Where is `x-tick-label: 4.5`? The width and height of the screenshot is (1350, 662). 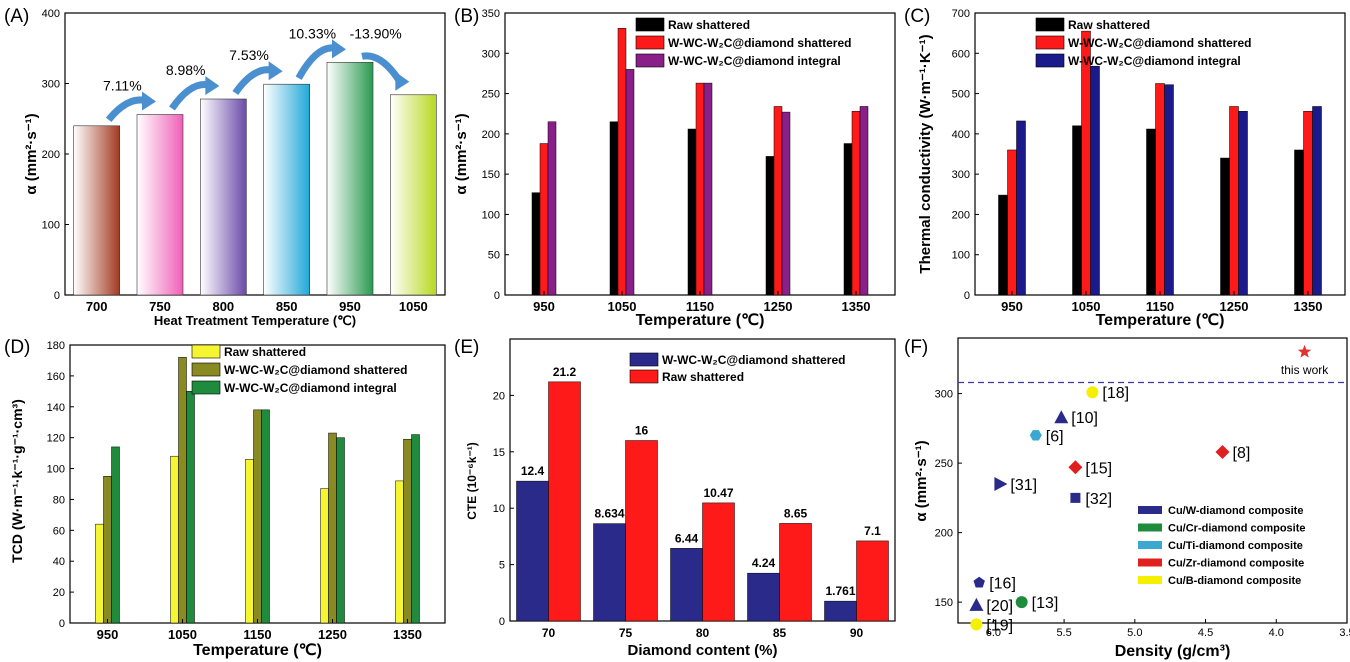 x-tick-label: 4.5 is located at coordinates (1205, 633).